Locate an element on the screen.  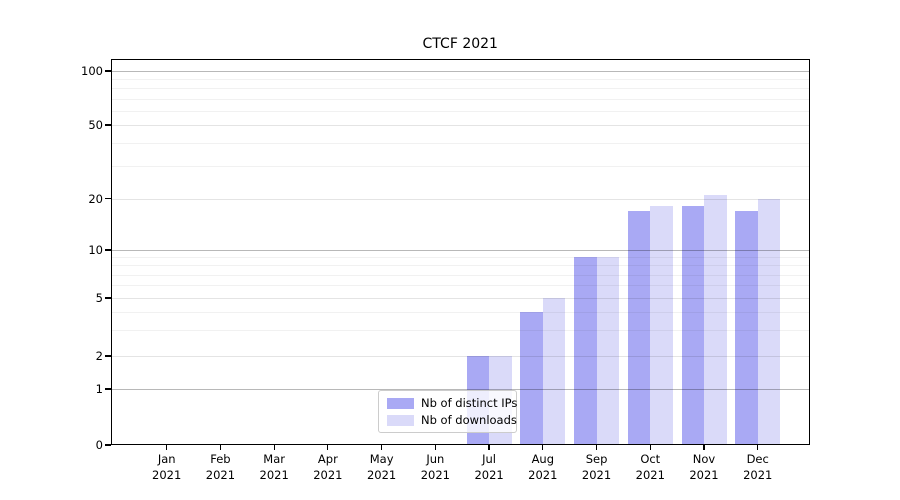
bar-ips-dec is located at coordinates (746, 327).